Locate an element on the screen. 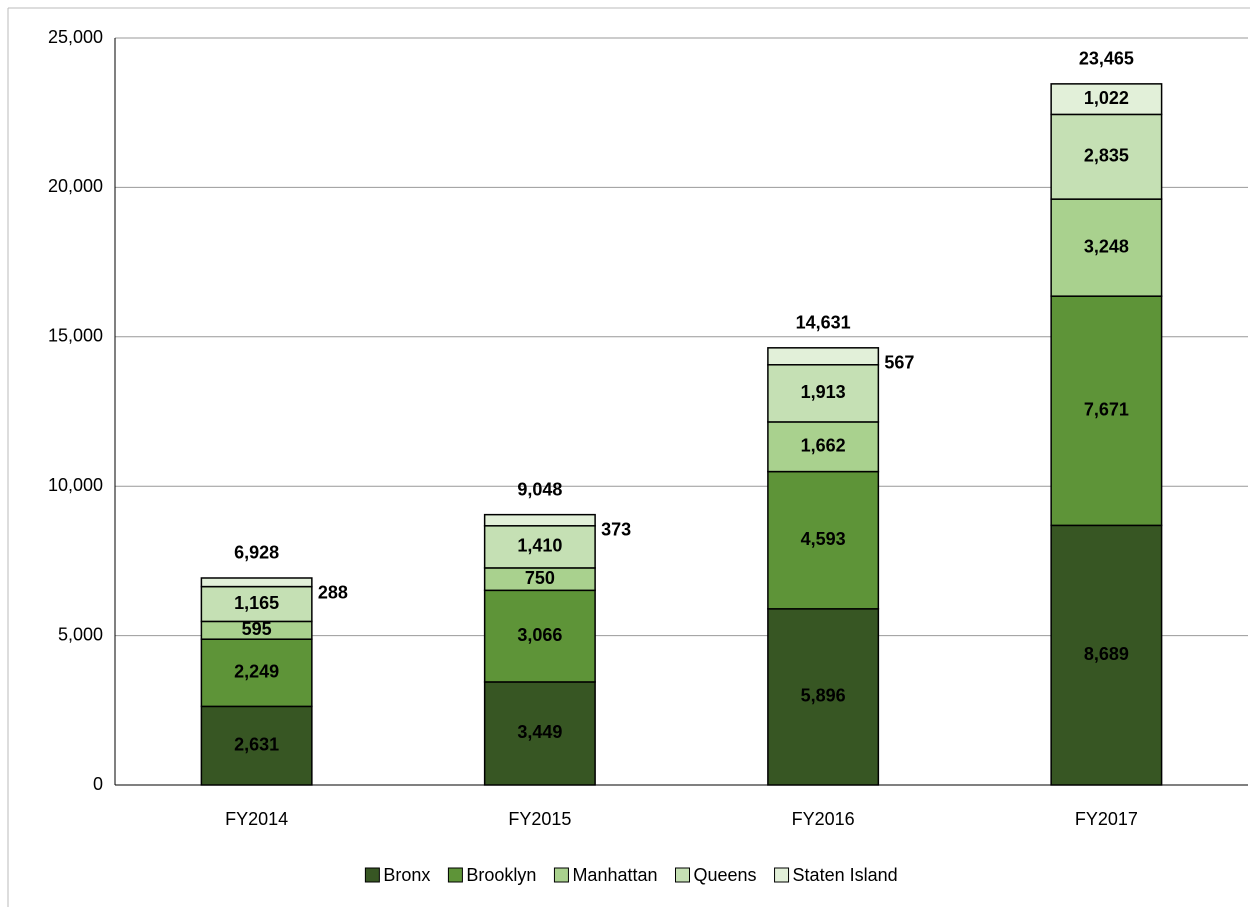 This screenshot has width=1250, height=907. data-label: 3,066 is located at coordinates (539, 635).